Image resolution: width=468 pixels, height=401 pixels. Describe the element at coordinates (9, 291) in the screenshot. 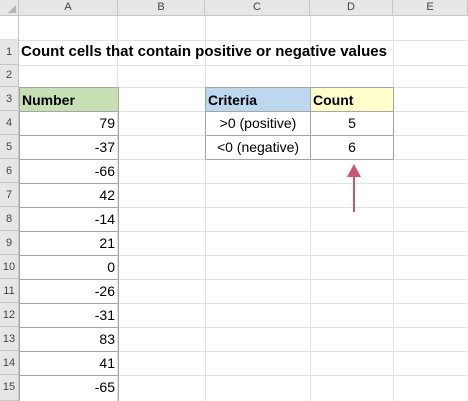

I see `row-header-11: 11` at that location.